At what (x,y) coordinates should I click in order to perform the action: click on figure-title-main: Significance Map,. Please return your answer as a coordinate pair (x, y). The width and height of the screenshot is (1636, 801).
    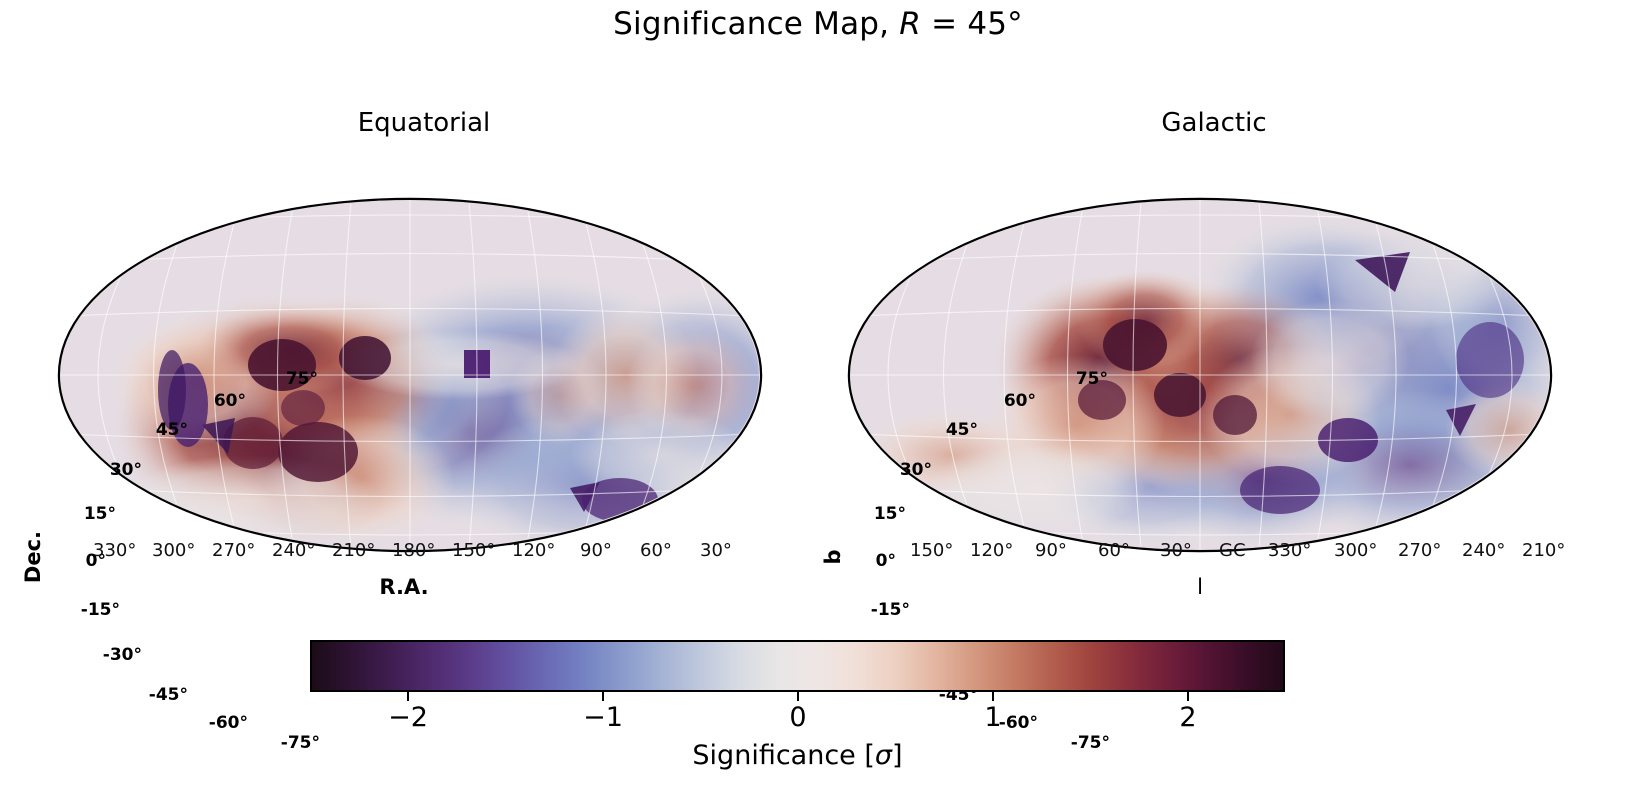
    Looking at the image, I should click on (756, 24).